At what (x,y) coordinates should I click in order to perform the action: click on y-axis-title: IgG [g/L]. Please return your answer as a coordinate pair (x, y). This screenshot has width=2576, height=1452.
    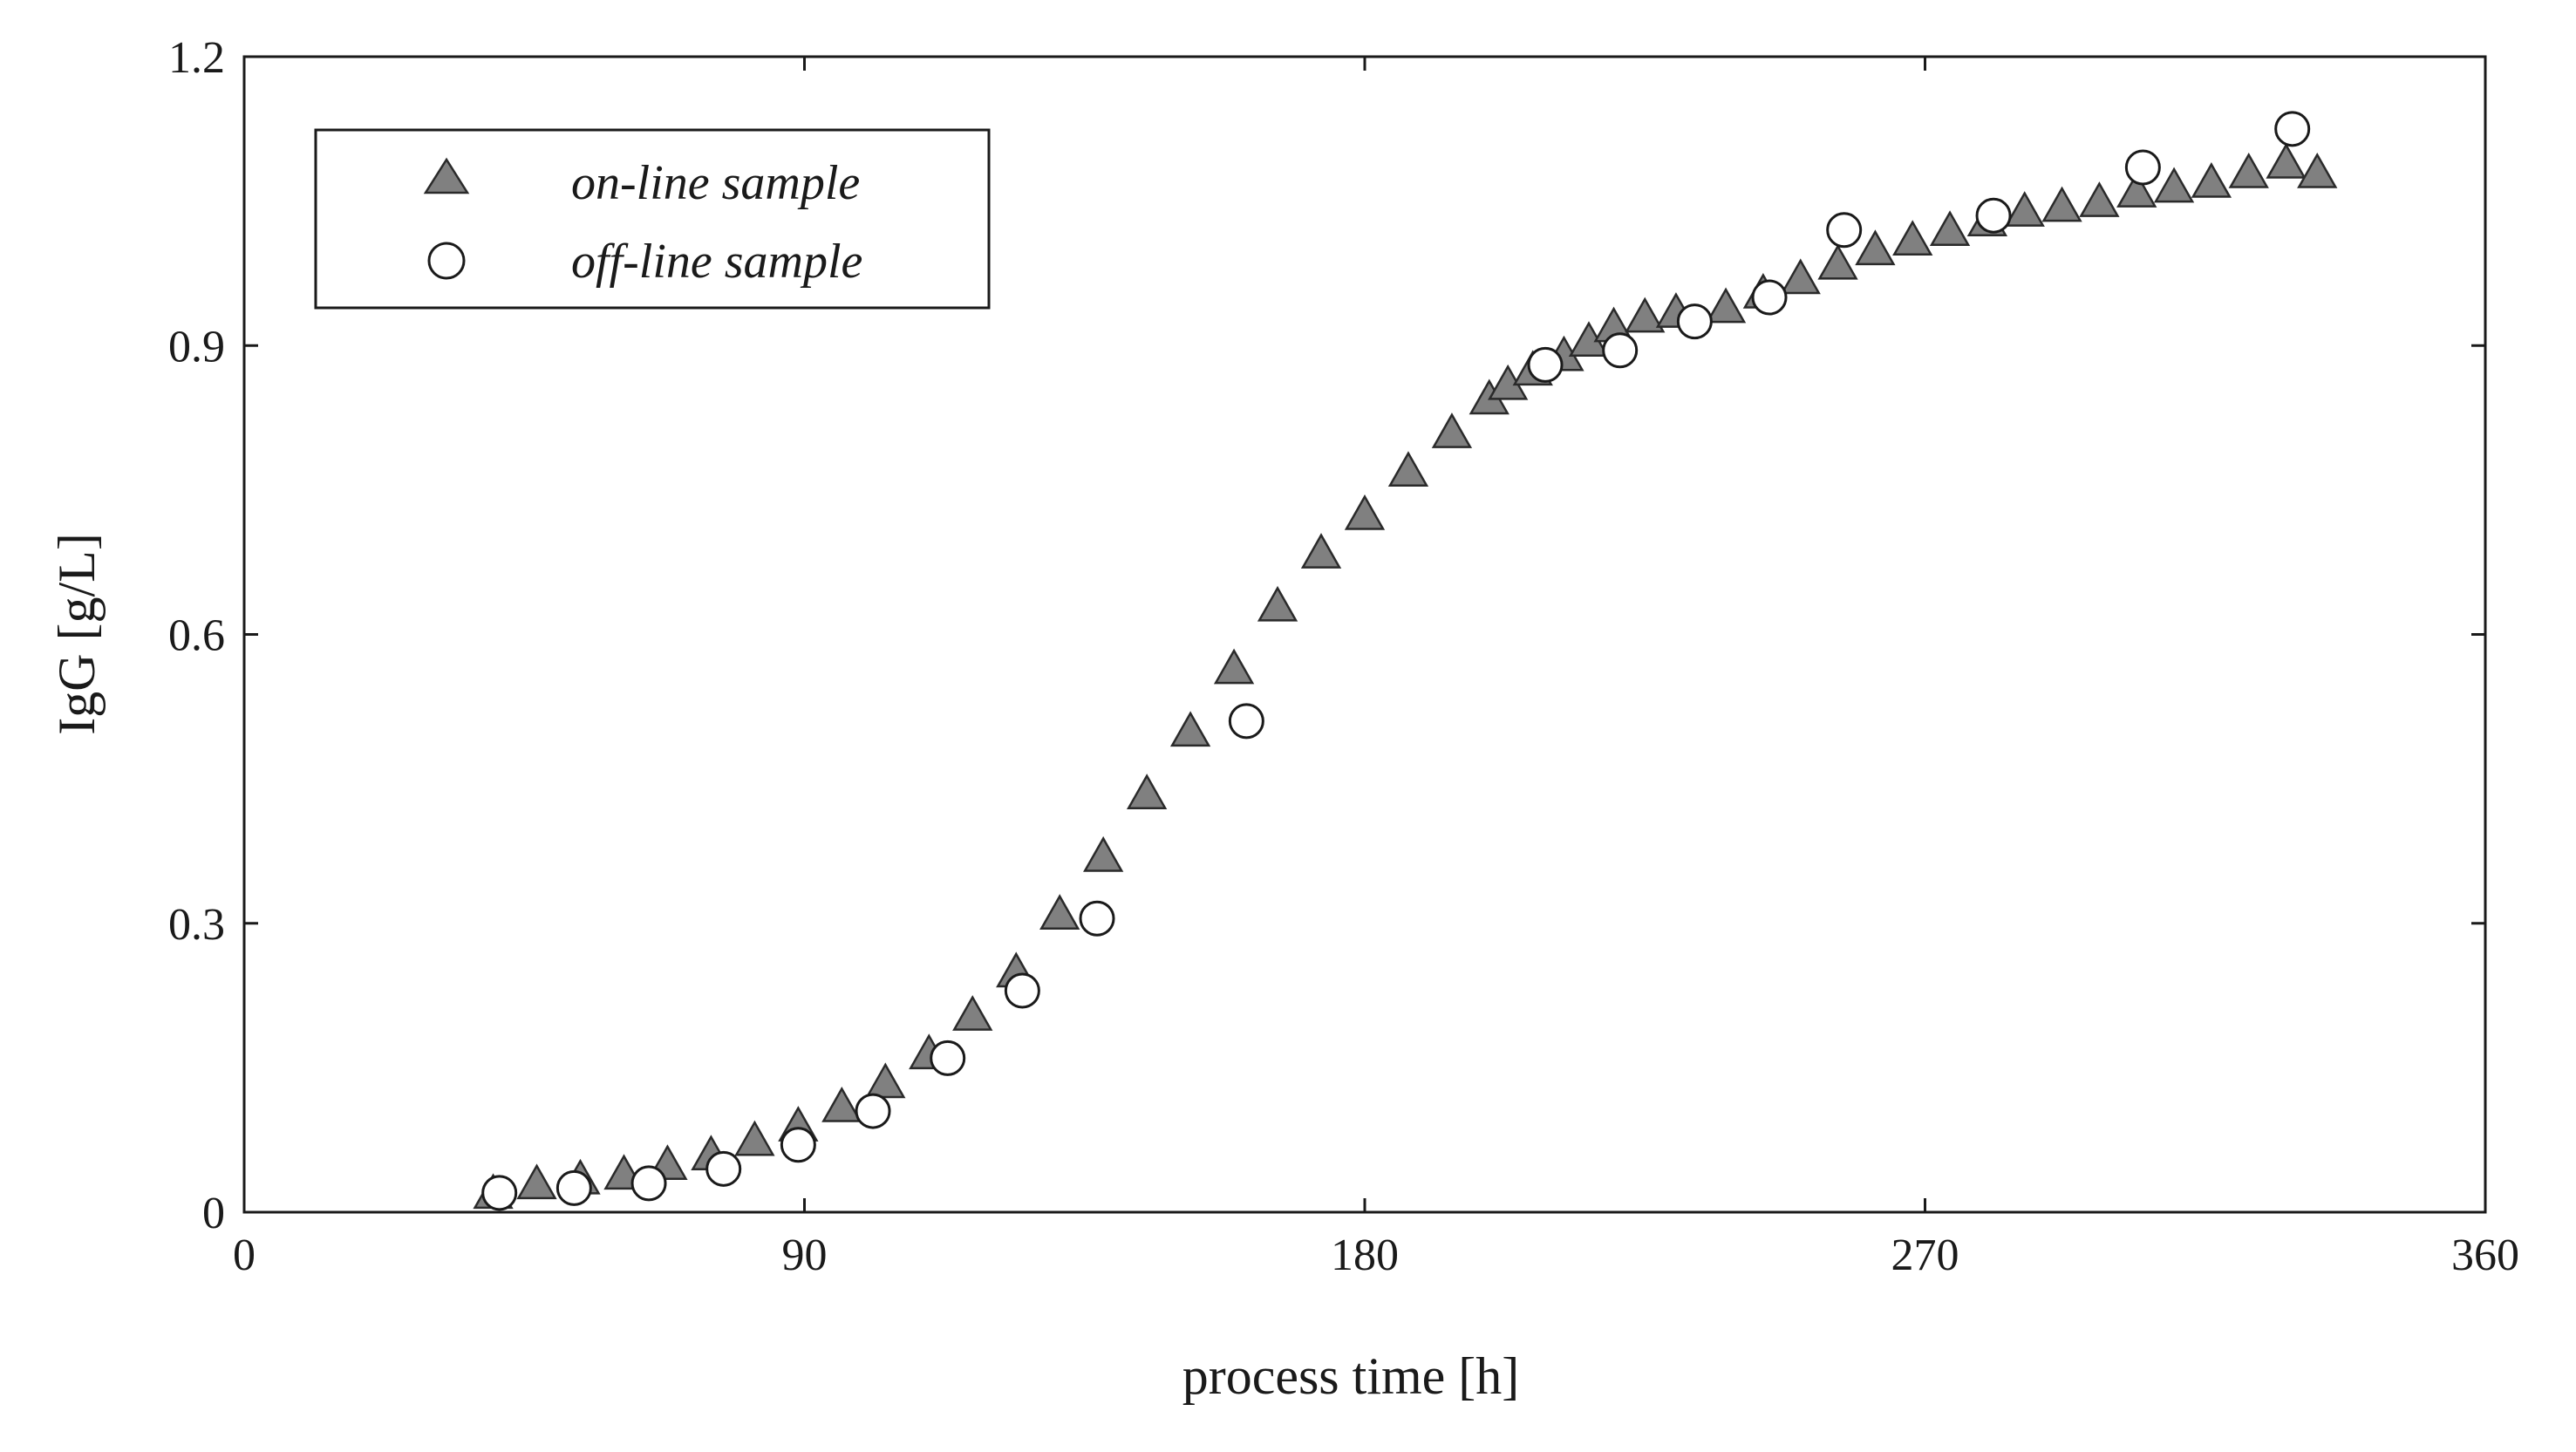
    Looking at the image, I should click on (77, 634).